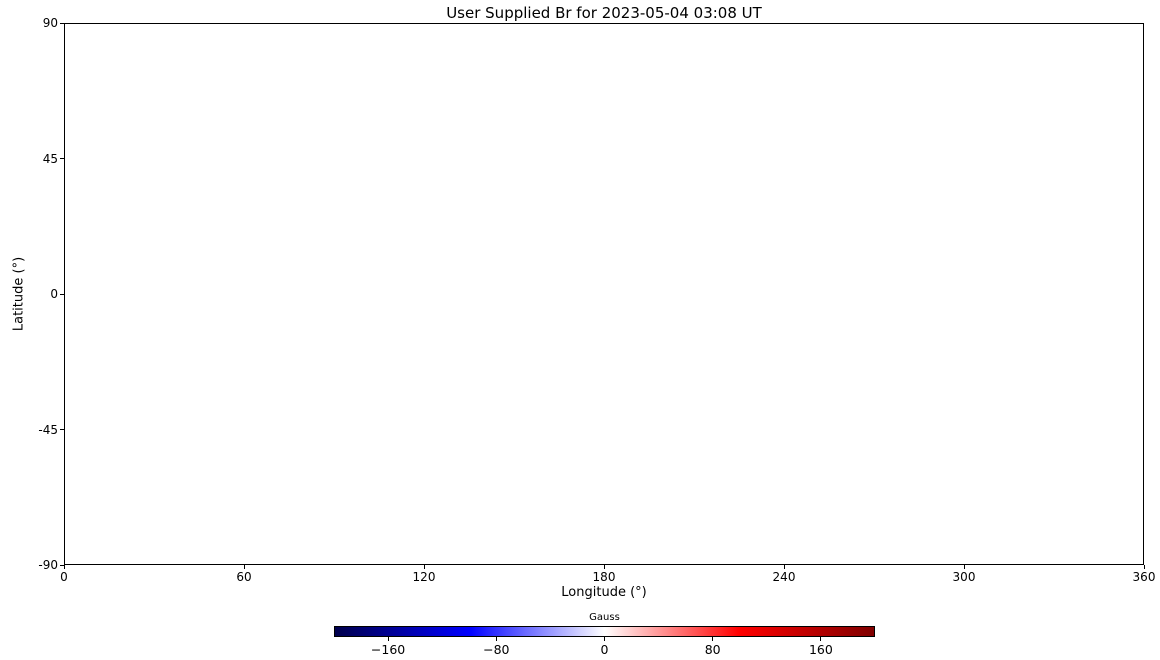  What do you see at coordinates (604, 631) in the screenshot?
I see `colorbar-gradient` at bounding box center [604, 631].